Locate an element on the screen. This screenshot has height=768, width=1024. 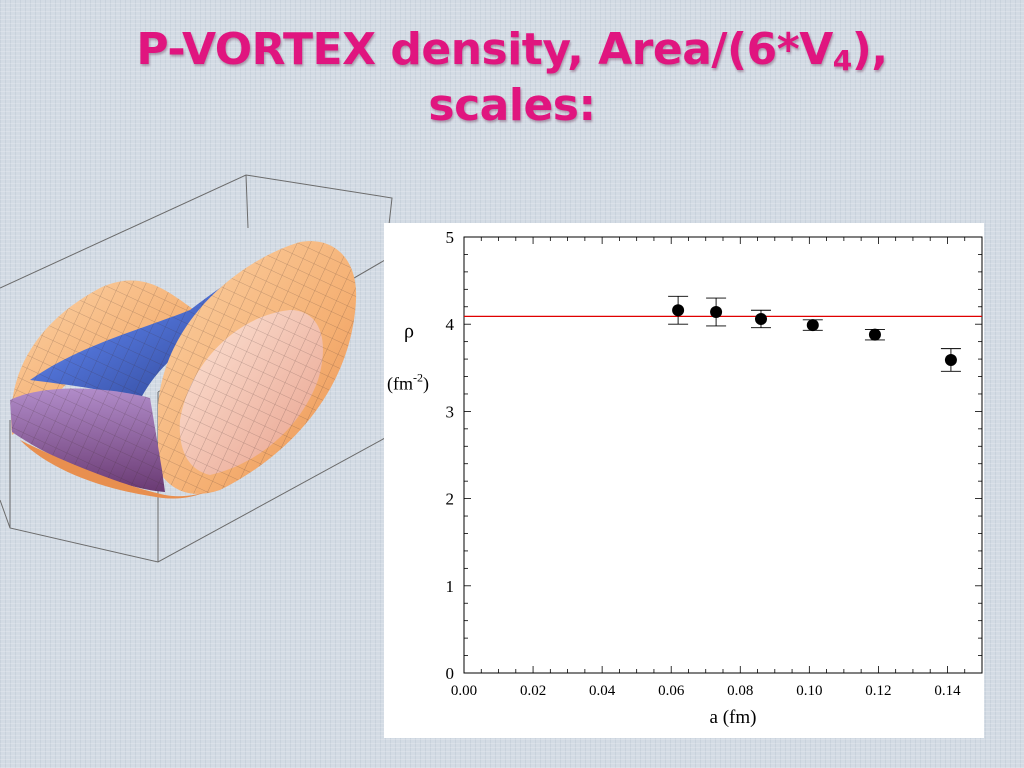
y-tick-label: 3 is located at coordinates (450, 411).